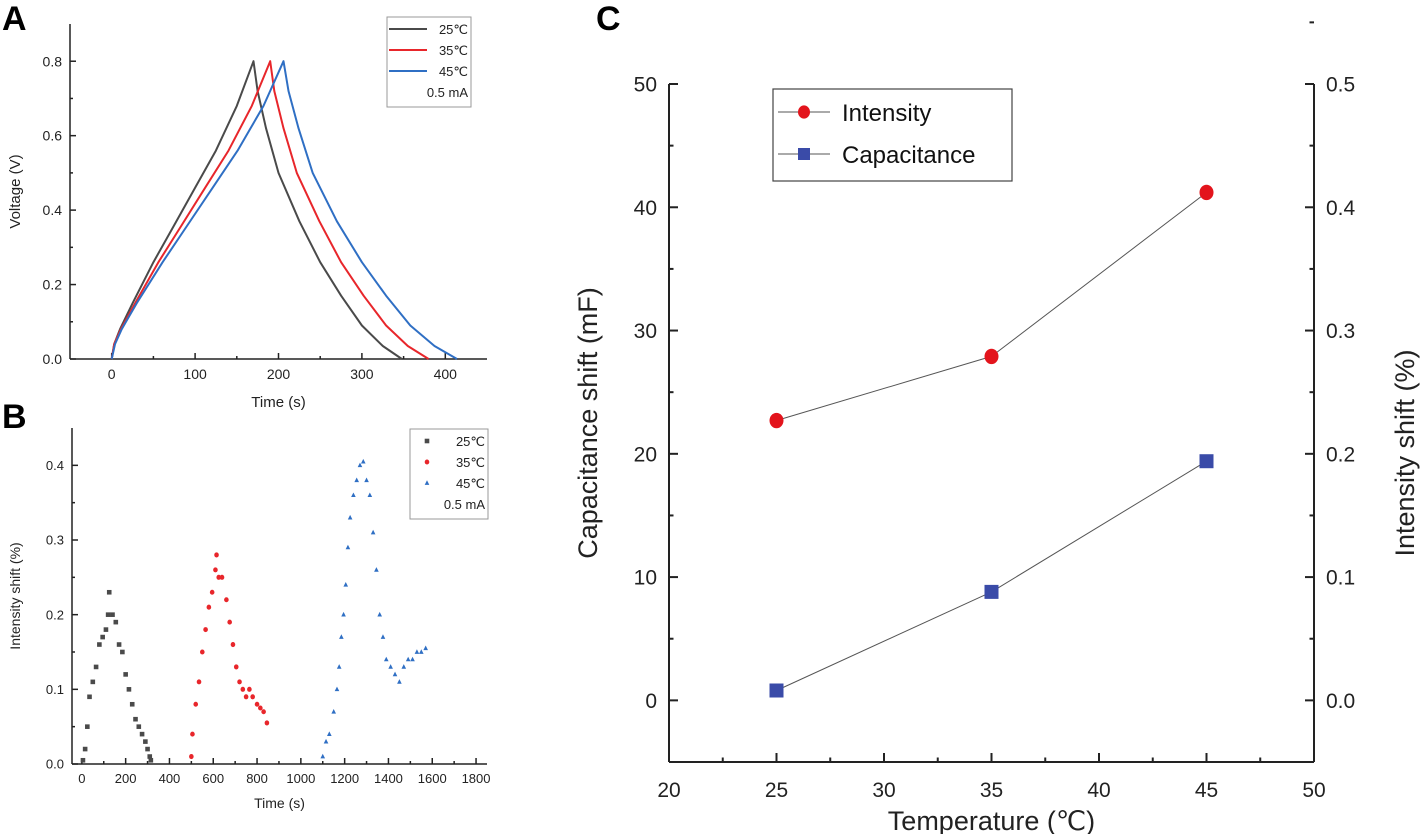  What do you see at coordinates (470, 441) in the screenshot?
I see `chart-b-legend-label: 25℃` at bounding box center [470, 441].